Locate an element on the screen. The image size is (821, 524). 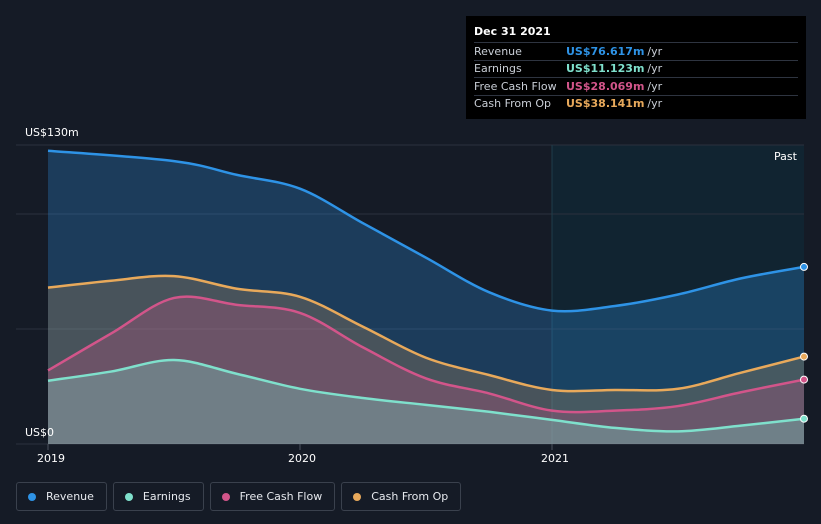
tooltip-row-earnings: Earnings US$11.123m /yr is located at coordinates (636, 68).